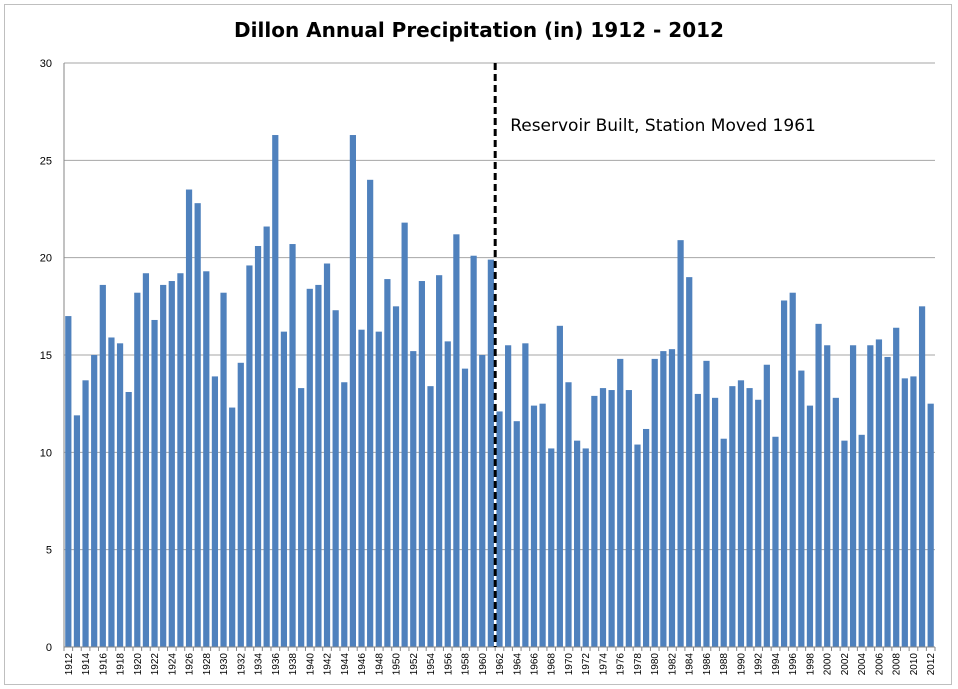 This screenshot has width=958, height=689. I want to click on bar-1956, so click(447, 494).